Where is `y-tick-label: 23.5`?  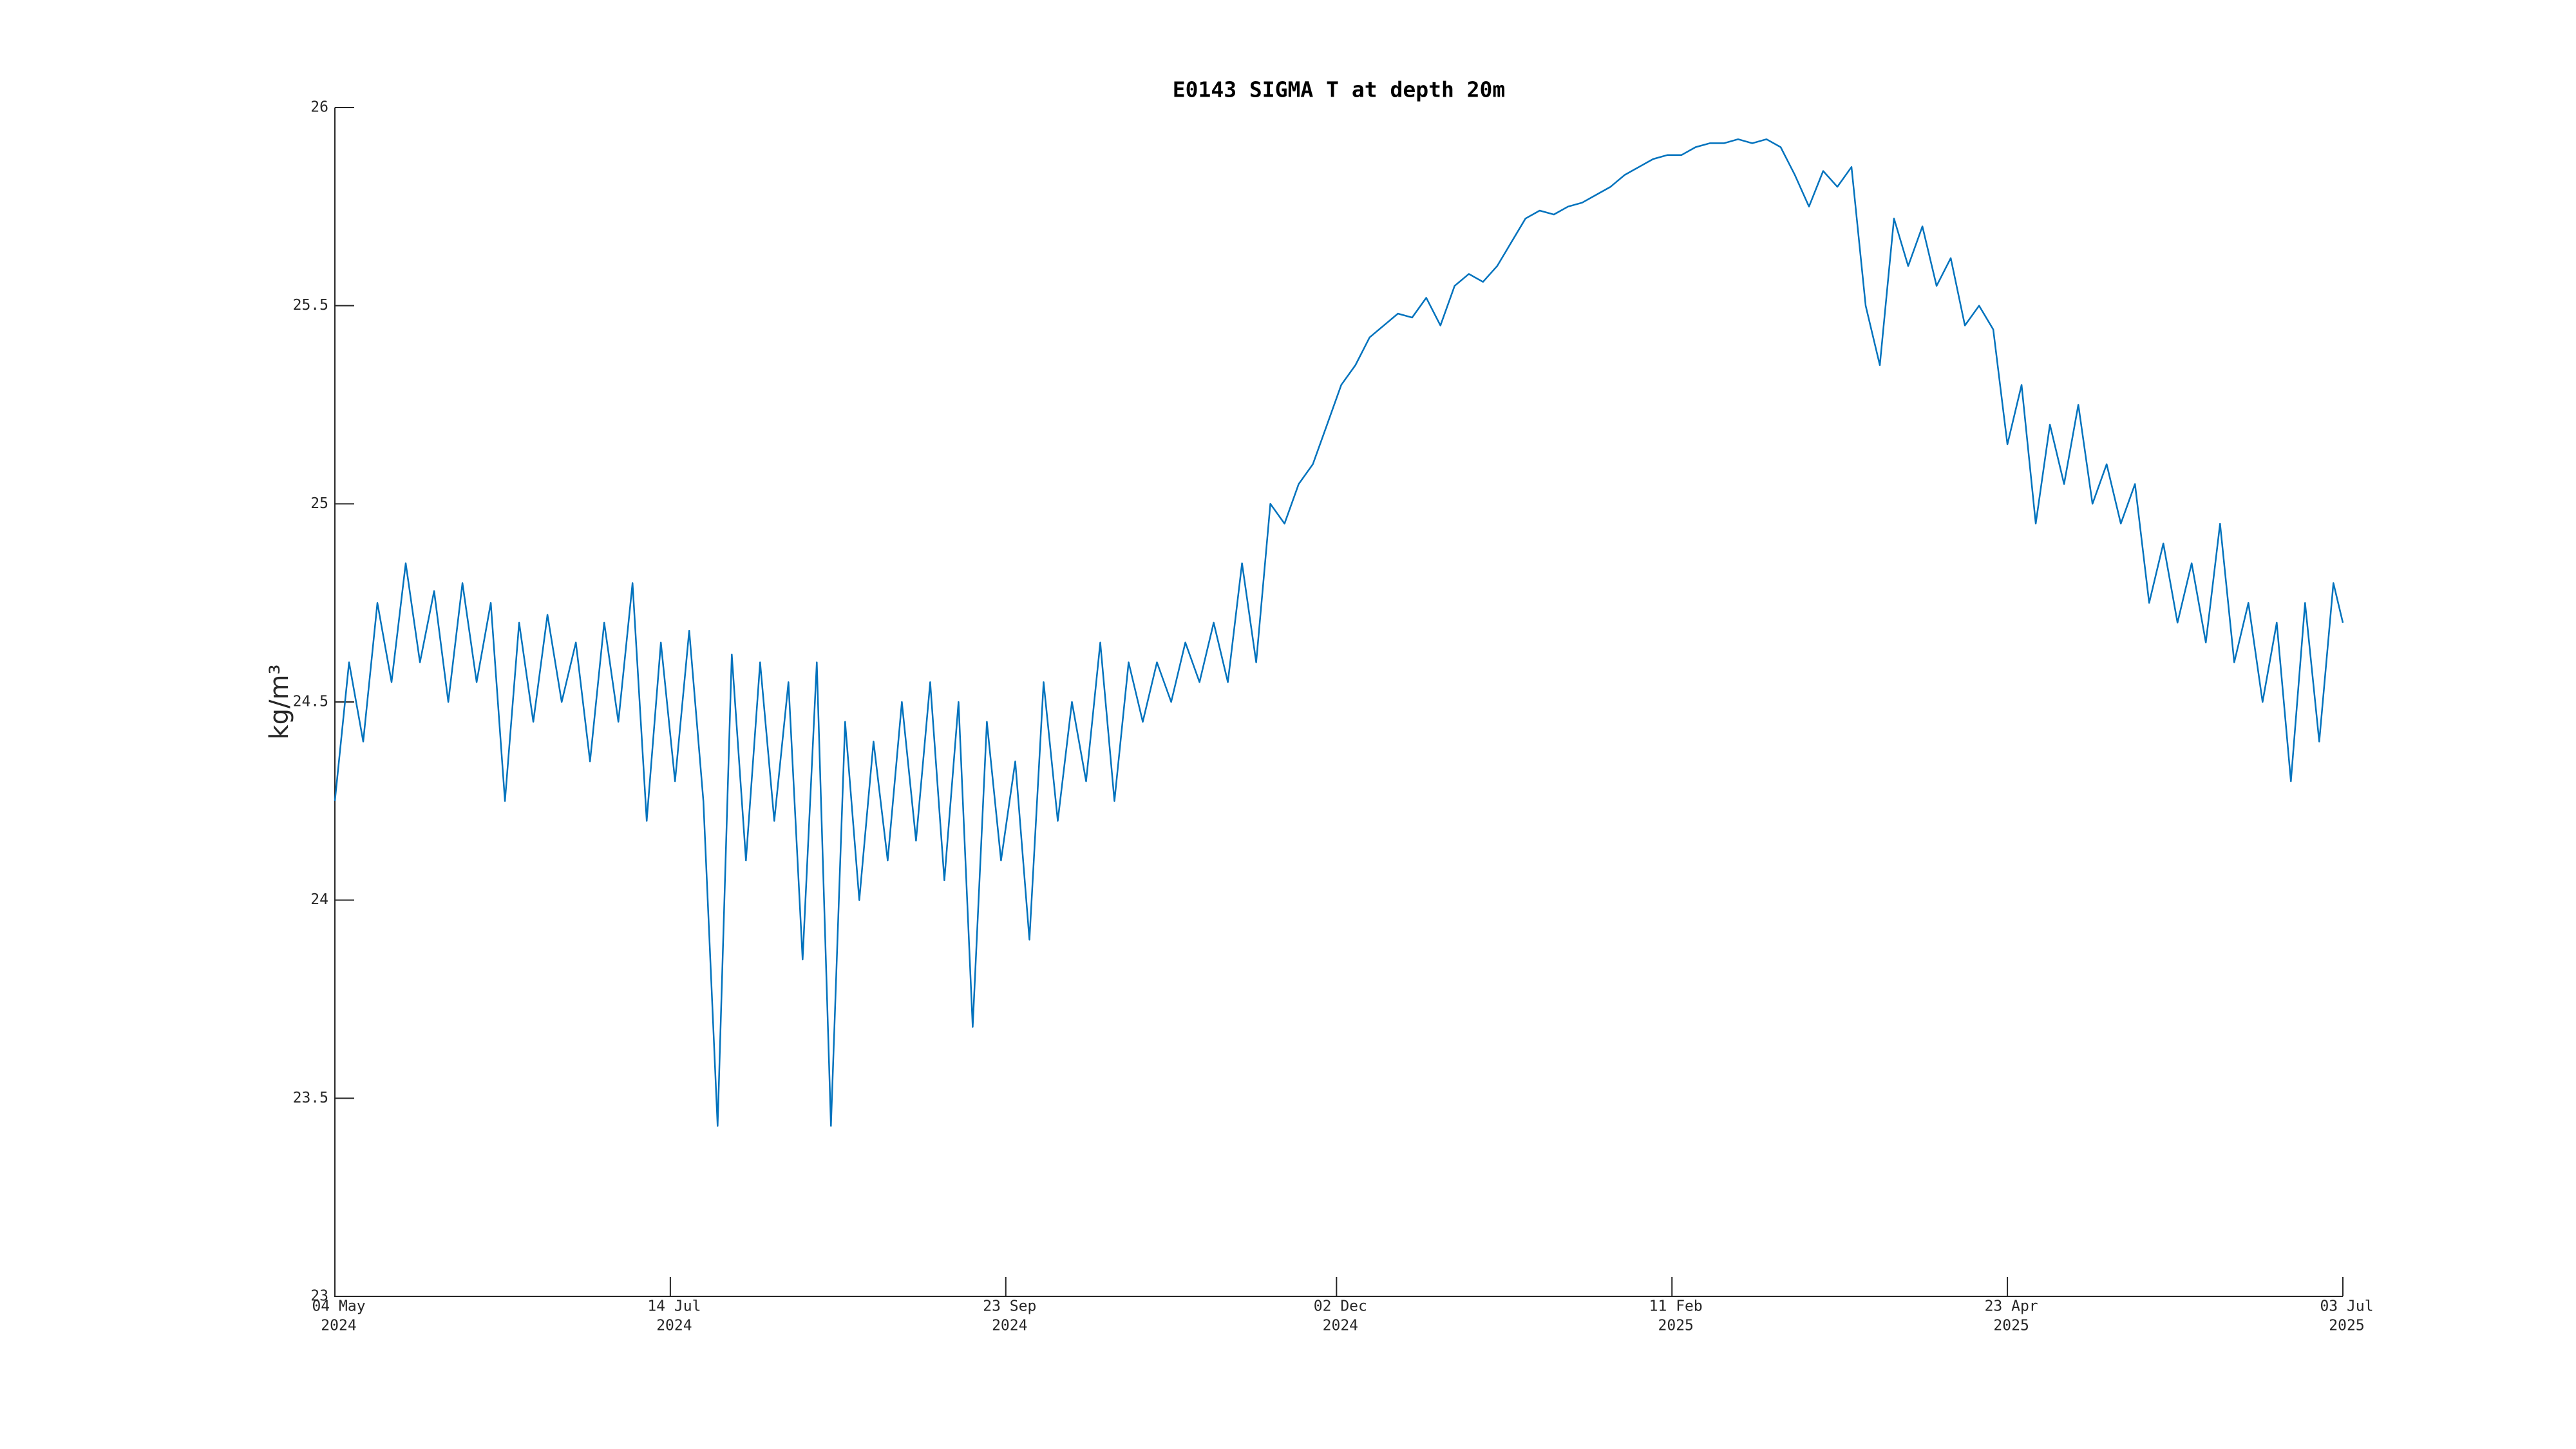 y-tick-label: 23.5 is located at coordinates (310, 1098).